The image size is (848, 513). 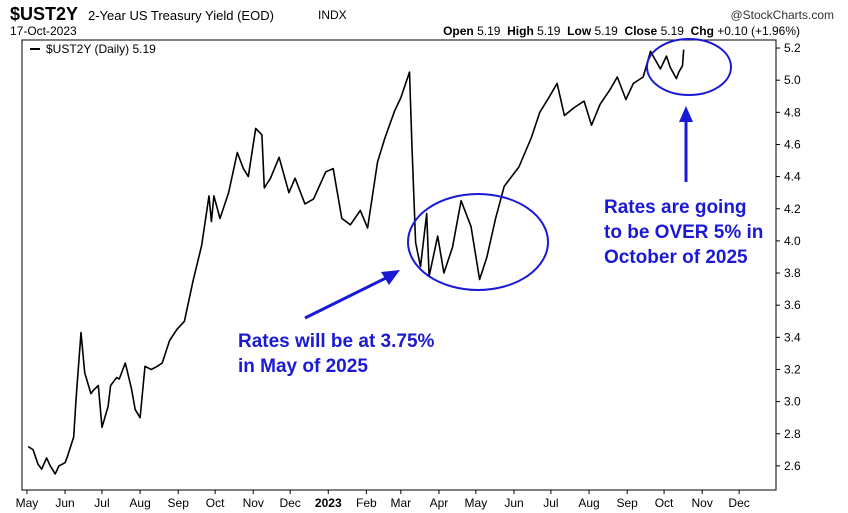 I want to click on x-tick-label: Feb, so click(x=366, y=503).